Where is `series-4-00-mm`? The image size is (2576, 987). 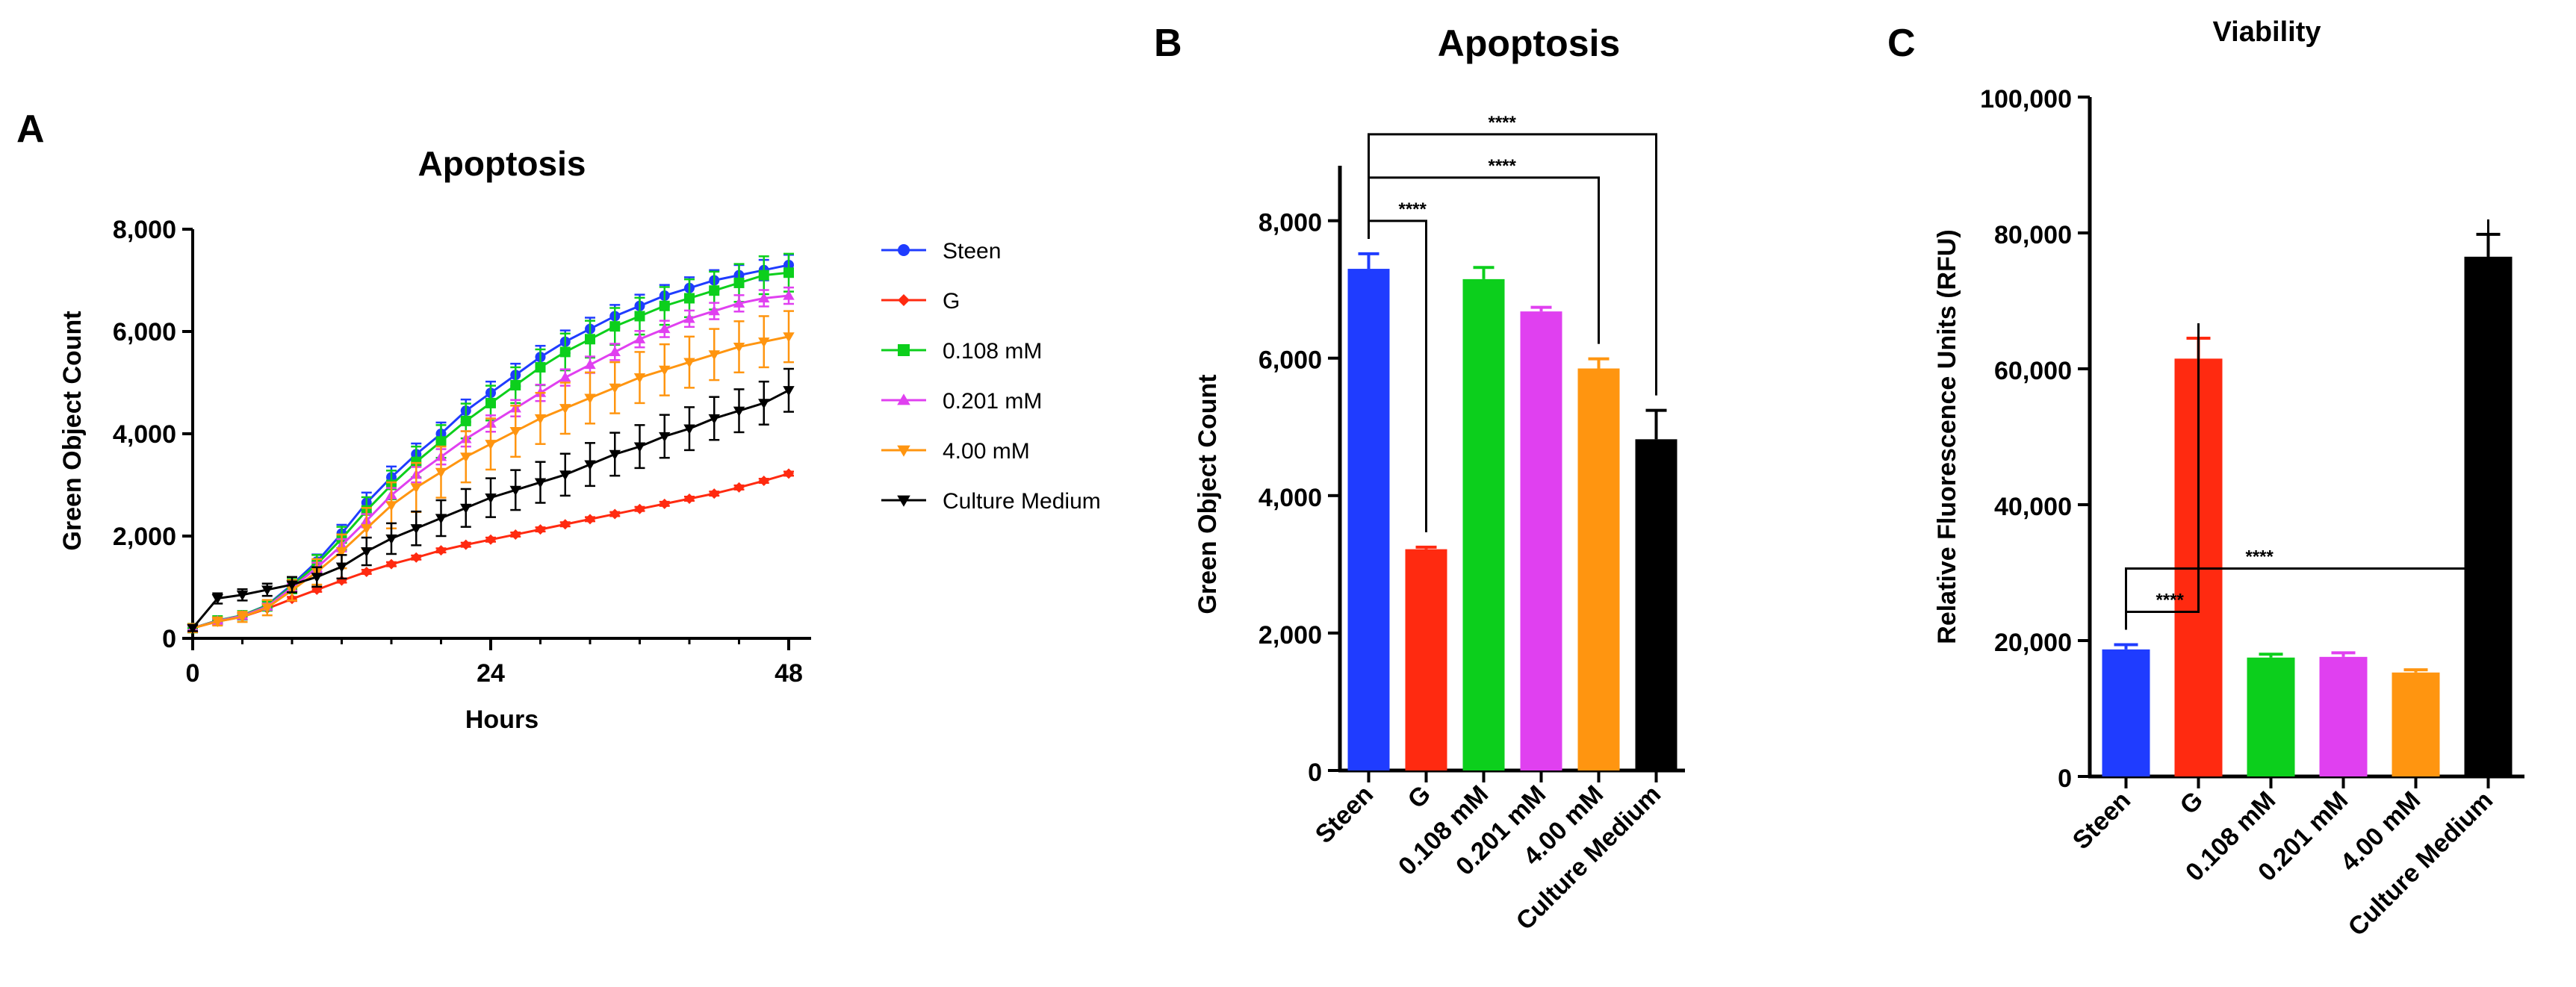 series-4-00-mm is located at coordinates (491, 472).